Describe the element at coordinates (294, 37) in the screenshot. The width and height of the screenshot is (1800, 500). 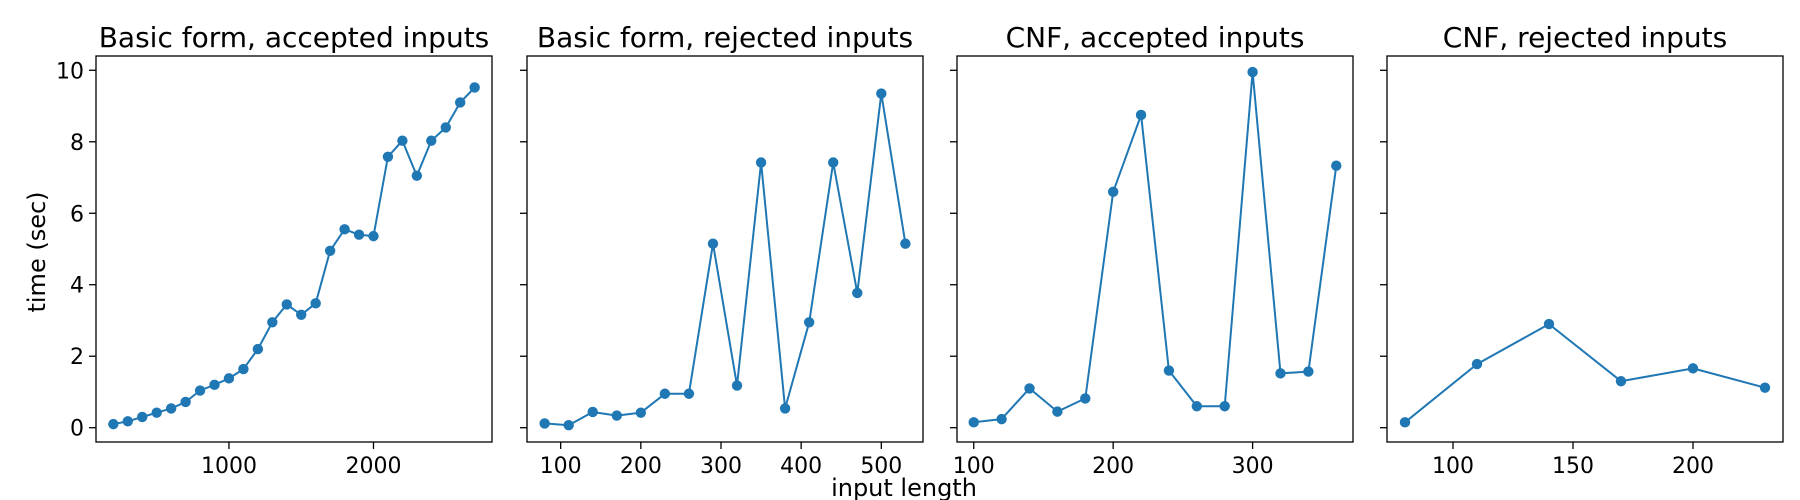
I see `panel-title: Basic form, accepted inputs` at that location.